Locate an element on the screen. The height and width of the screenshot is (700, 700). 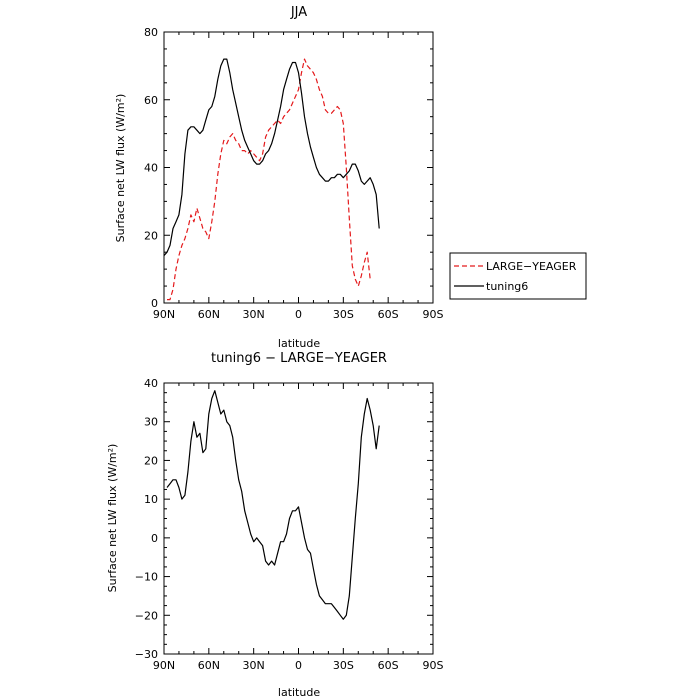
y-tick-label: −20 is located at coordinates (146, 615).